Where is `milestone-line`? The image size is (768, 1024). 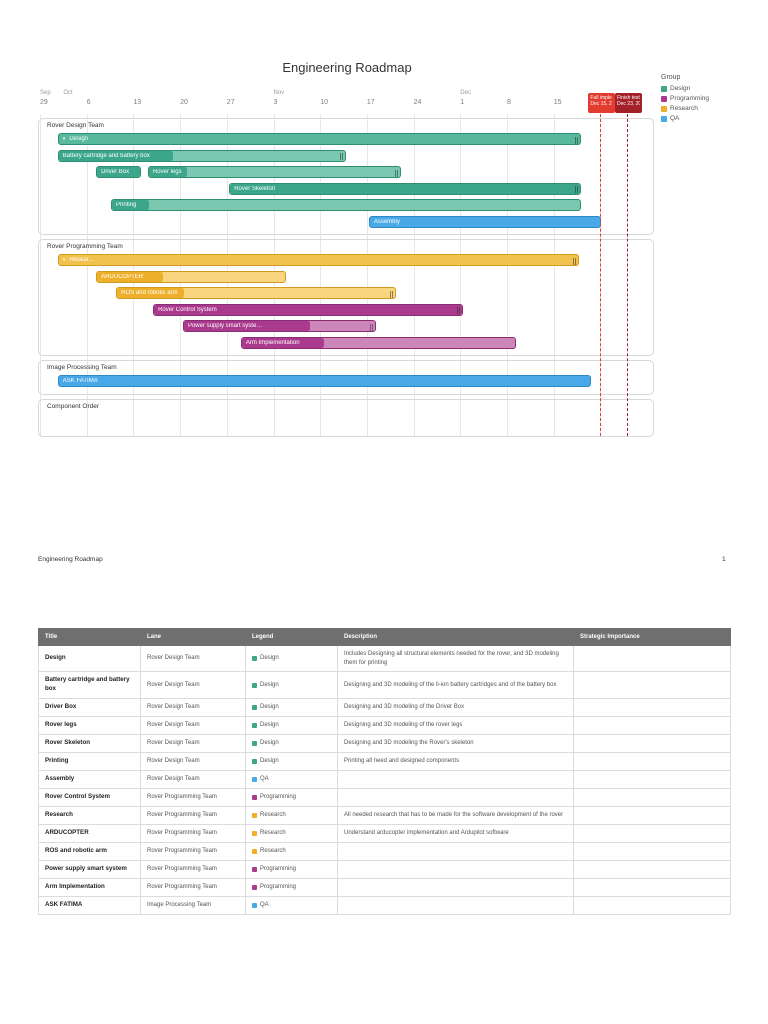
milestone-line is located at coordinates (628, 275).